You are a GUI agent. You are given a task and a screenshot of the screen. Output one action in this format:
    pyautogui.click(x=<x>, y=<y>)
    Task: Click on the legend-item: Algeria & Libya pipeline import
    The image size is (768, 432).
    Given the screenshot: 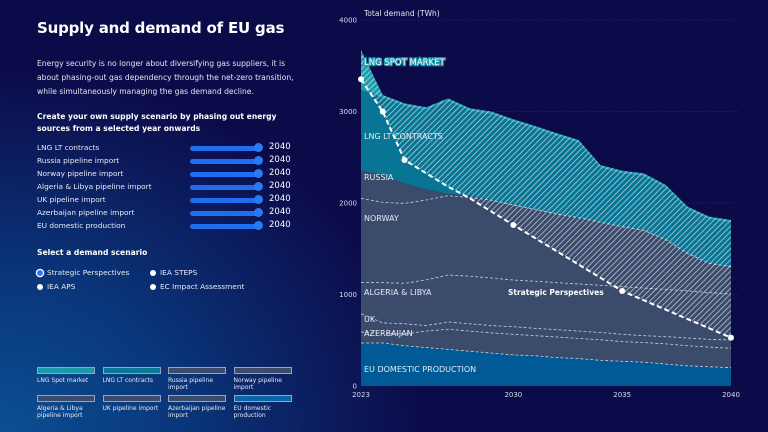 What is the action you would take?
    pyautogui.click(x=69, y=407)
    